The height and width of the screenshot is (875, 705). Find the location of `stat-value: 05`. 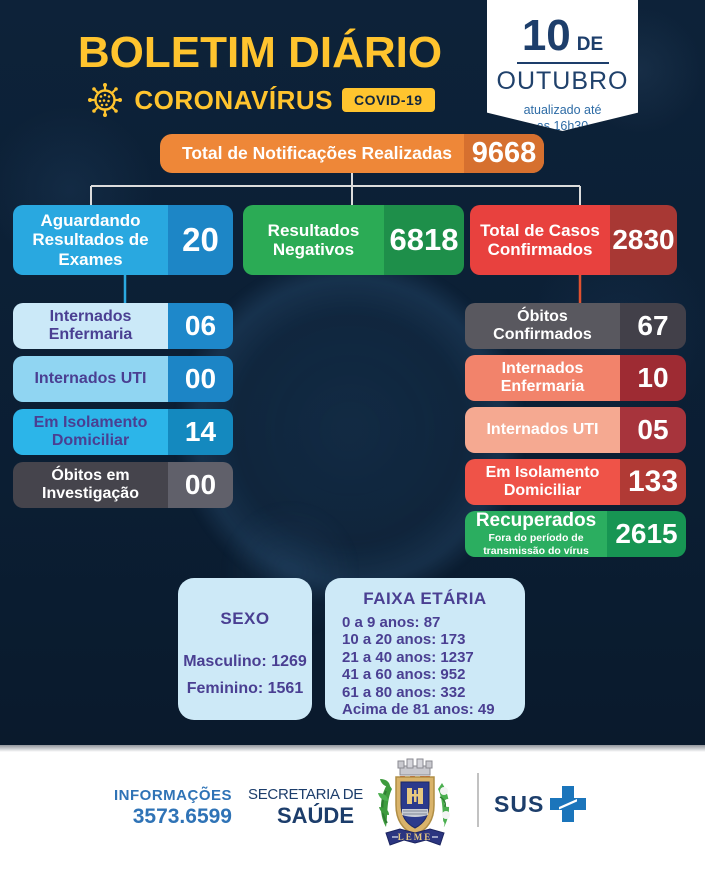

stat-value: 05 is located at coordinates (653, 430).